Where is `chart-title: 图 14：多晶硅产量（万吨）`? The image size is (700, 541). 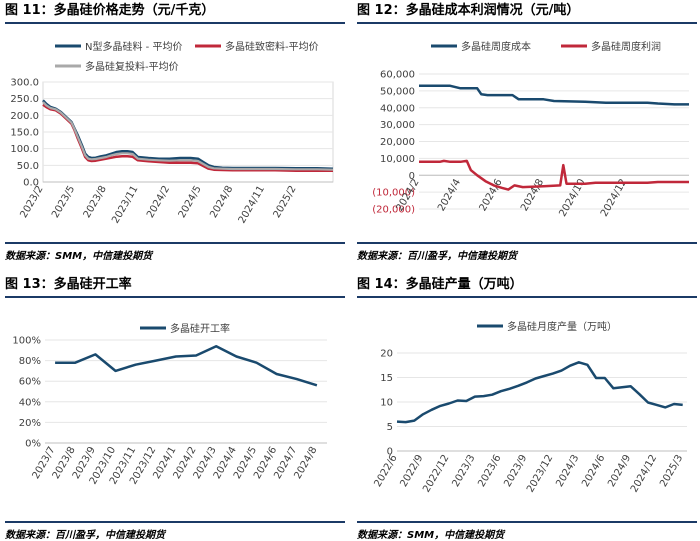
chart-title: 图 14：多晶硅产量（万吨） is located at coordinates (527, 287).